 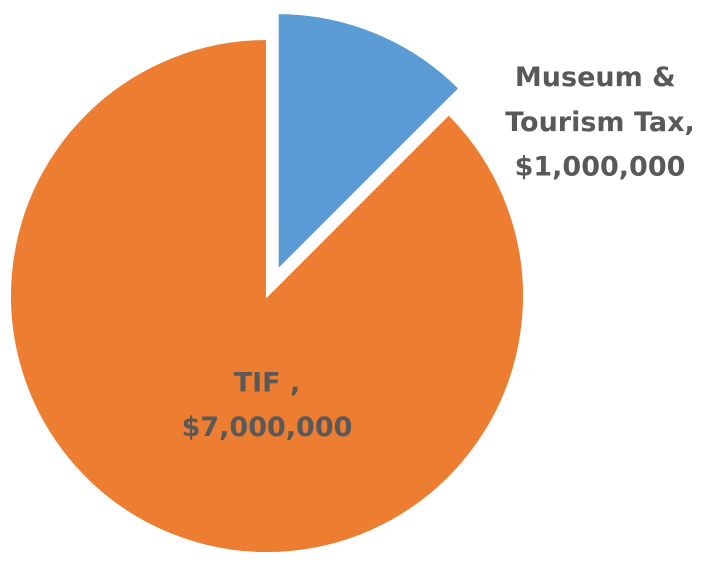 What do you see at coordinates (600, 167) in the screenshot?
I see `data-label-value: $1,000,000` at bounding box center [600, 167].